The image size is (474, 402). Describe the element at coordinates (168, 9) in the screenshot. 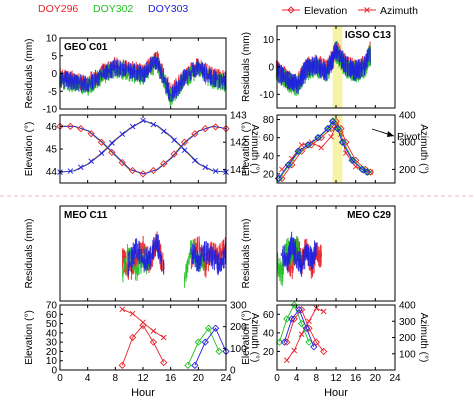

I see `legend-entry-doy303: DOY303` at that location.